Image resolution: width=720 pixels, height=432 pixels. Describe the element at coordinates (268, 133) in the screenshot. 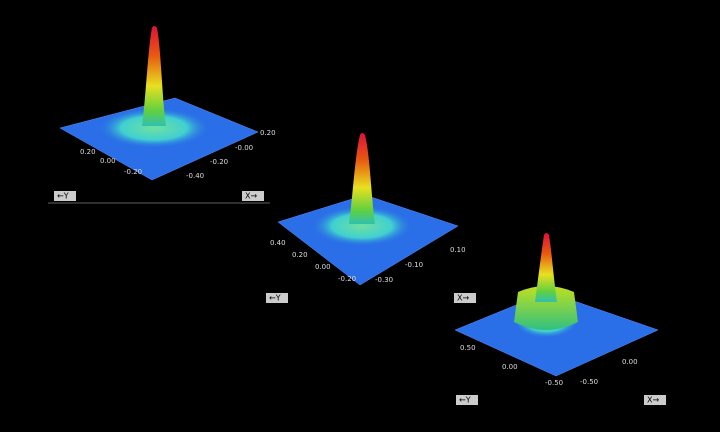

I see `x-tick-label: 0.20` at that location.